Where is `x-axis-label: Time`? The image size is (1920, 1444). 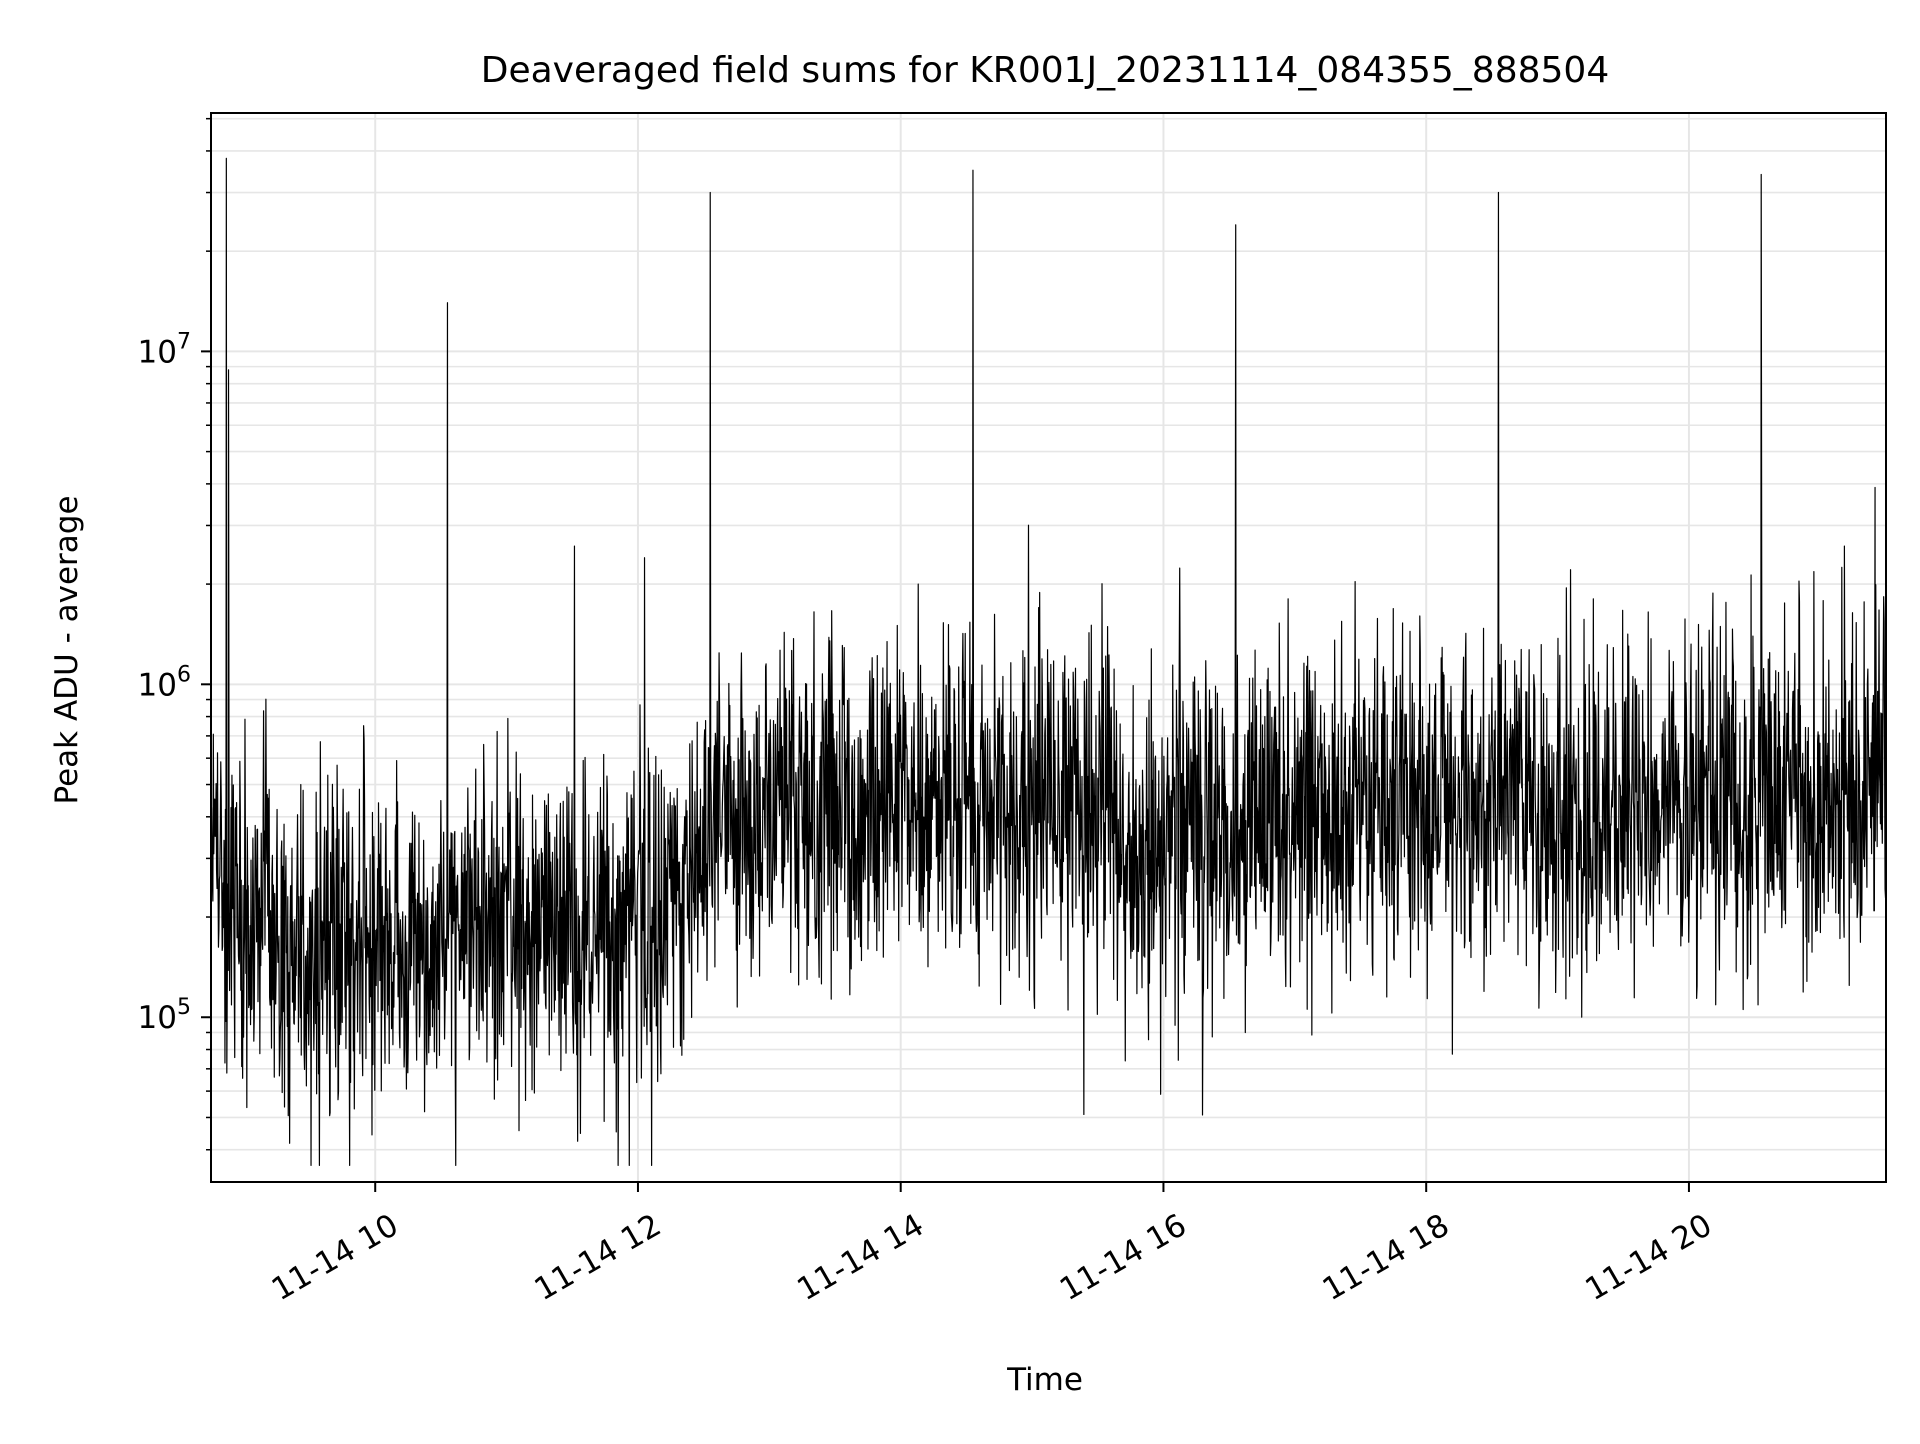 x-axis-label: Time is located at coordinates (1044, 1380).